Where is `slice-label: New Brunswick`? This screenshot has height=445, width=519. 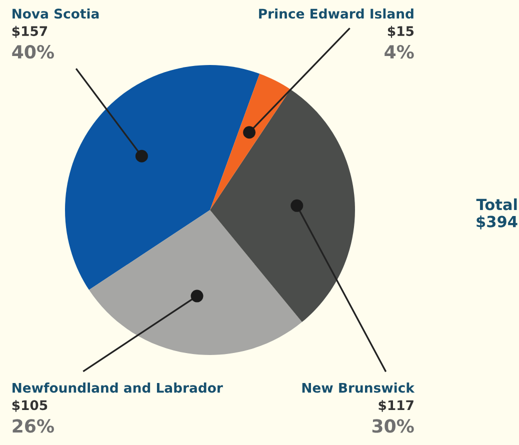
slice-label: New Brunswick is located at coordinates (358, 387).